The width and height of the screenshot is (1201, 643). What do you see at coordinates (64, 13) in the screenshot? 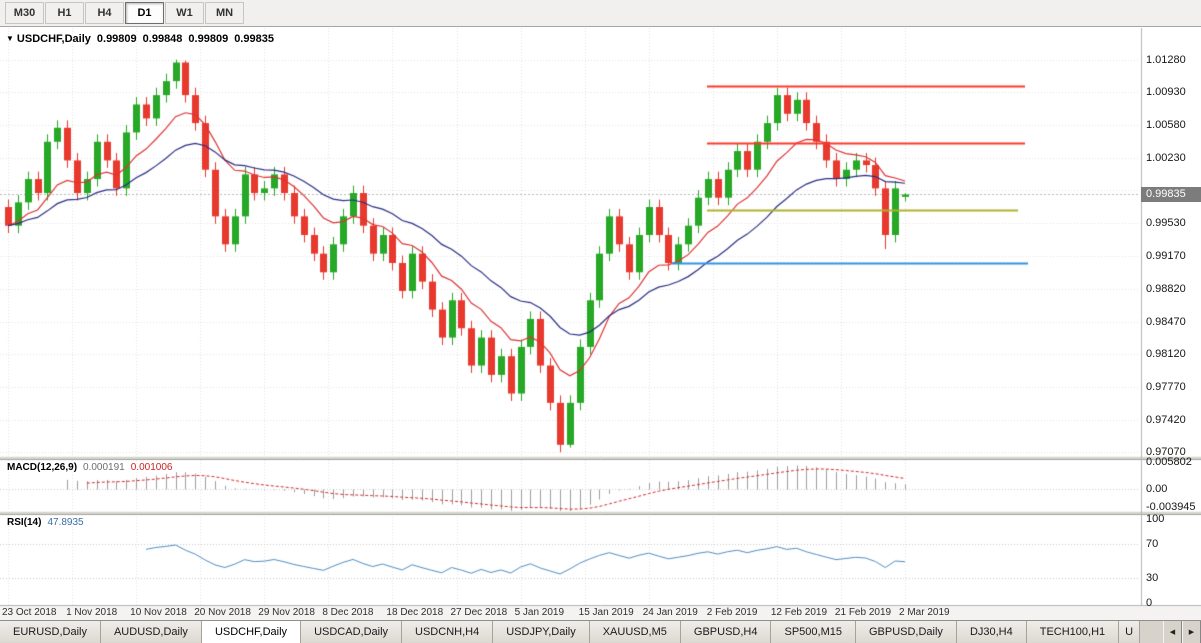
I see `timeframe-button-h1: H1` at bounding box center [64, 13].